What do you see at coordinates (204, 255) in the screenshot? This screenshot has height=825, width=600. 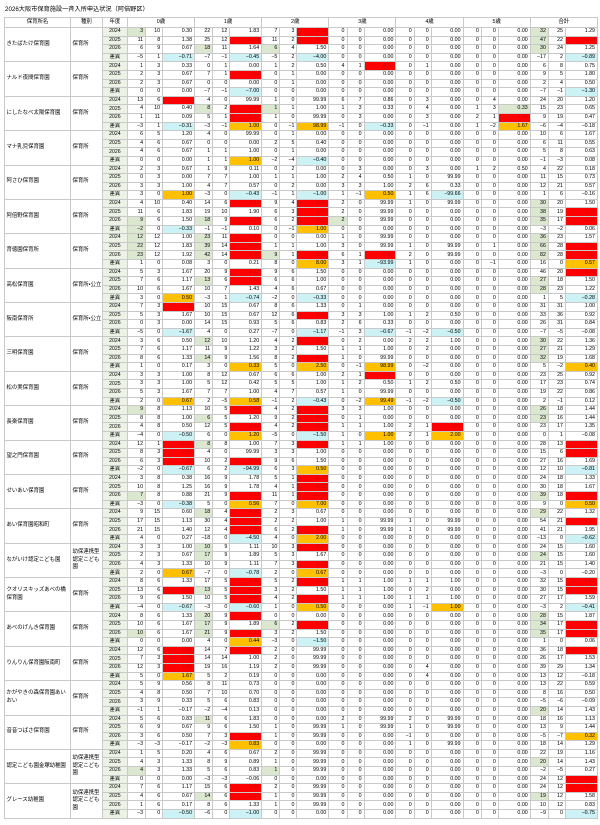 I see `data-cell: 42` at bounding box center [204, 255].